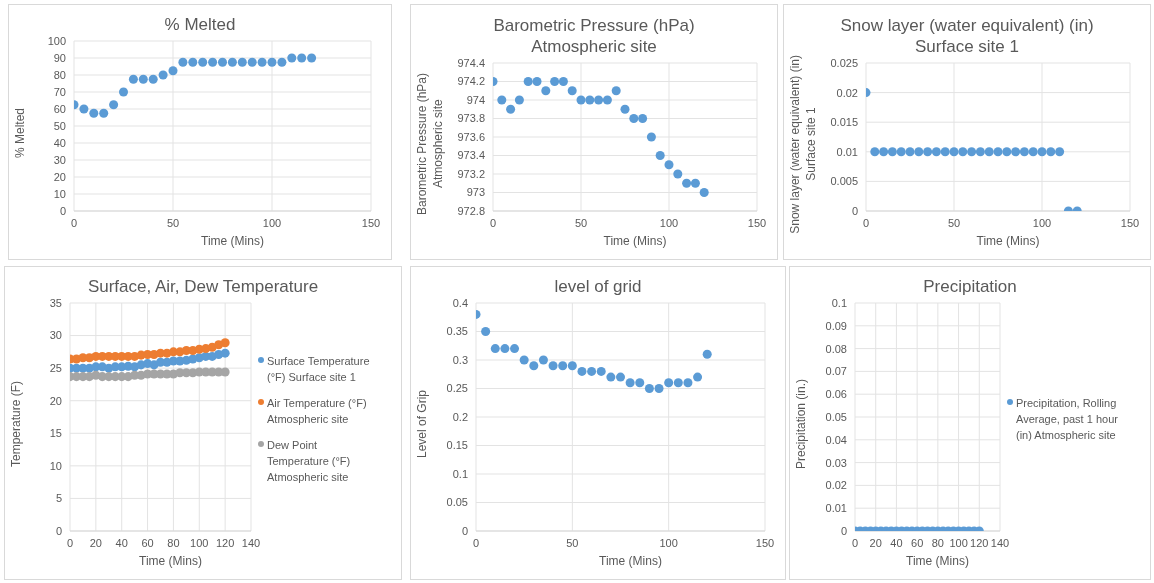  I want to click on y-tick-label: 90, so click(59, 57).